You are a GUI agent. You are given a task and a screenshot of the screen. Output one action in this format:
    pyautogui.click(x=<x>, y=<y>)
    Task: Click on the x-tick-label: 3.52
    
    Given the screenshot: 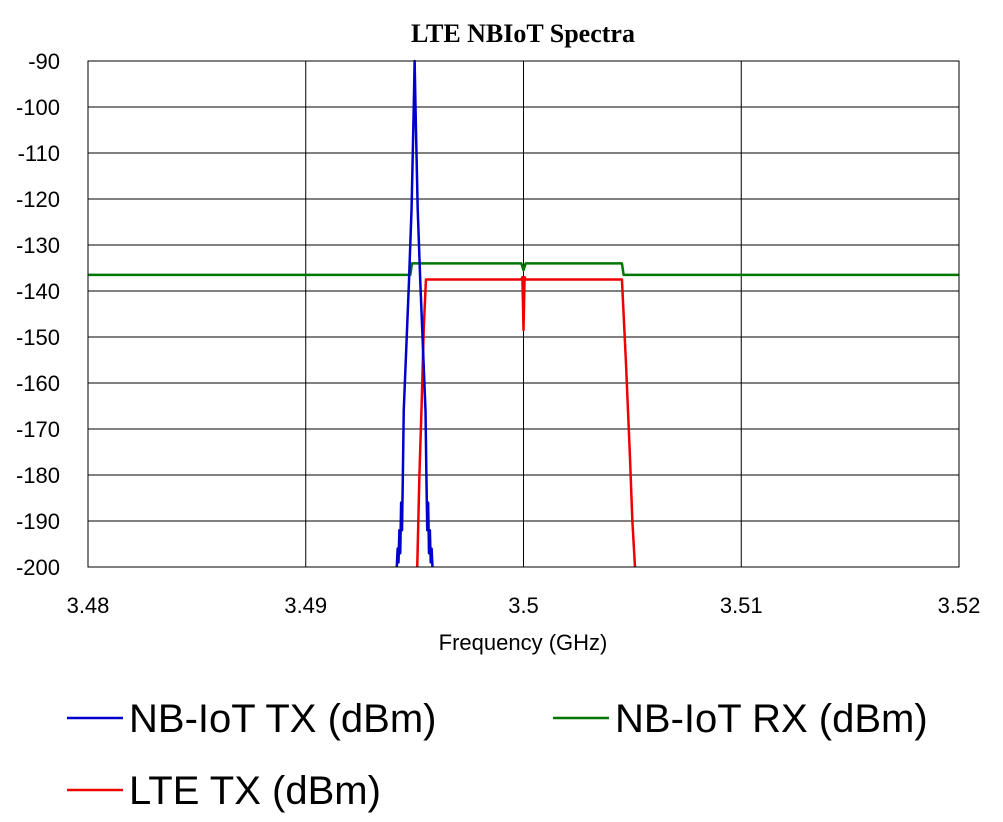 What is the action you would take?
    pyautogui.click(x=959, y=605)
    